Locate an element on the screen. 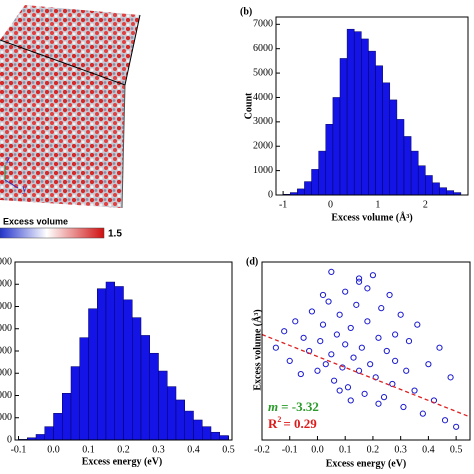 The height and width of the screenshot is (474, 474). panel-a: z y Excess volume 1.5 is located at coordinates (70, 122).